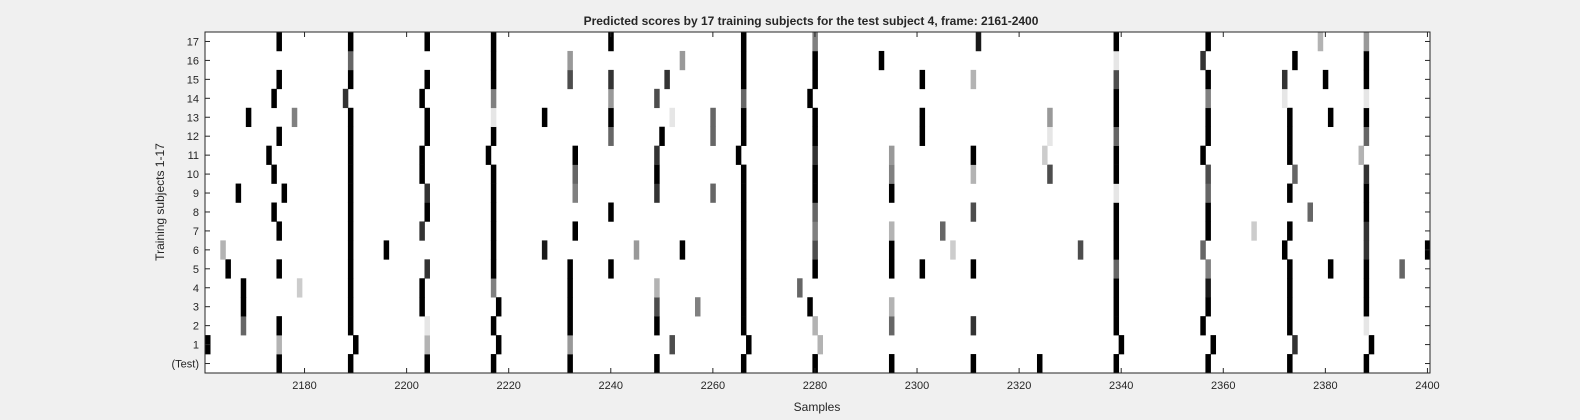 The image size is (1580, 420). Describe the element at coordinates (193, 137) in the screenshot. I see `y-tick-label: 12` at that location.